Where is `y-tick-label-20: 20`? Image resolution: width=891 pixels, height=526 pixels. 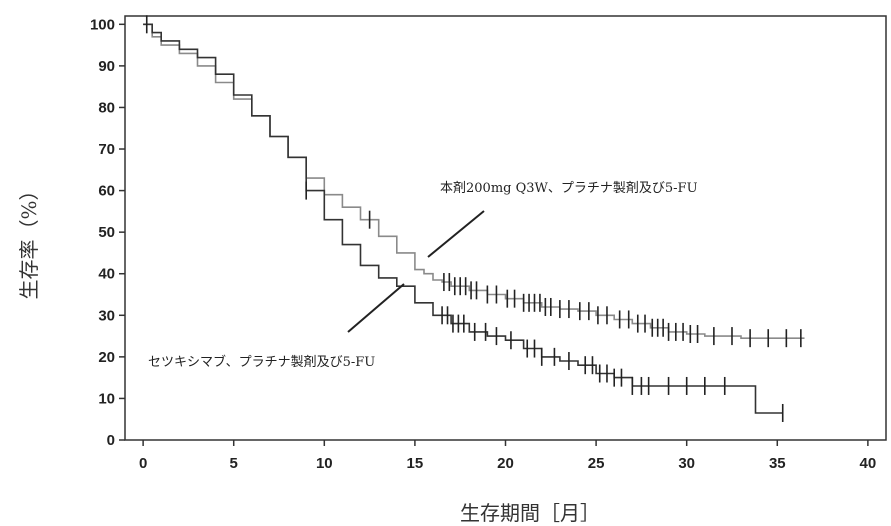 y-tick-label-20: 20 is located at coordinates (106, 357).